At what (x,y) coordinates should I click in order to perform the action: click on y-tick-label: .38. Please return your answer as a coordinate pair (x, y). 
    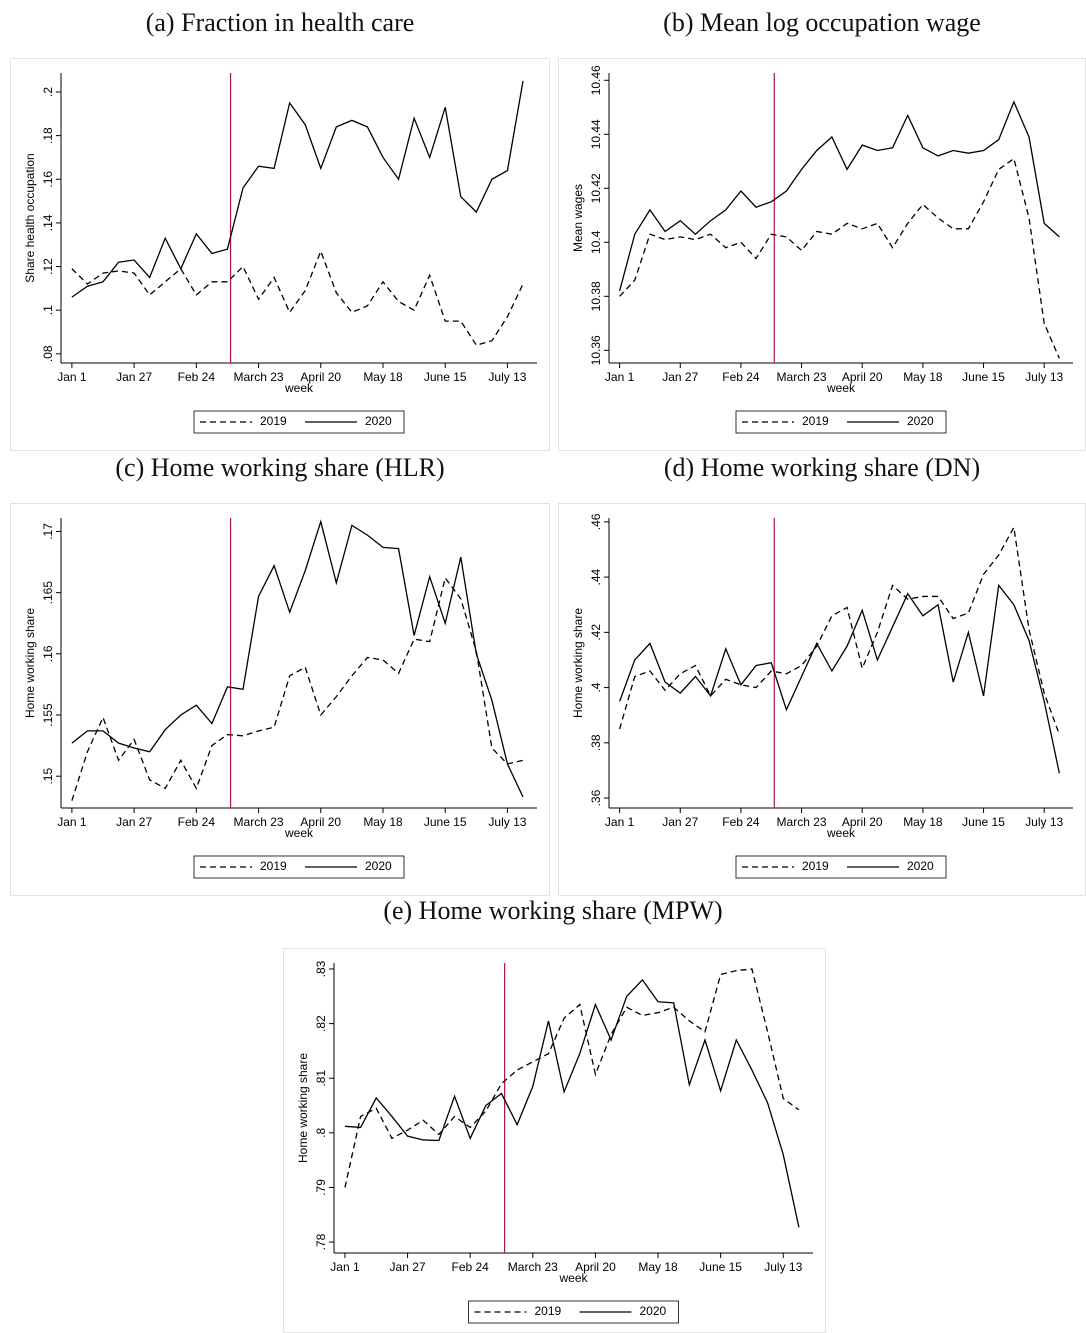
    Looking at the image, I should click on (596, 742).